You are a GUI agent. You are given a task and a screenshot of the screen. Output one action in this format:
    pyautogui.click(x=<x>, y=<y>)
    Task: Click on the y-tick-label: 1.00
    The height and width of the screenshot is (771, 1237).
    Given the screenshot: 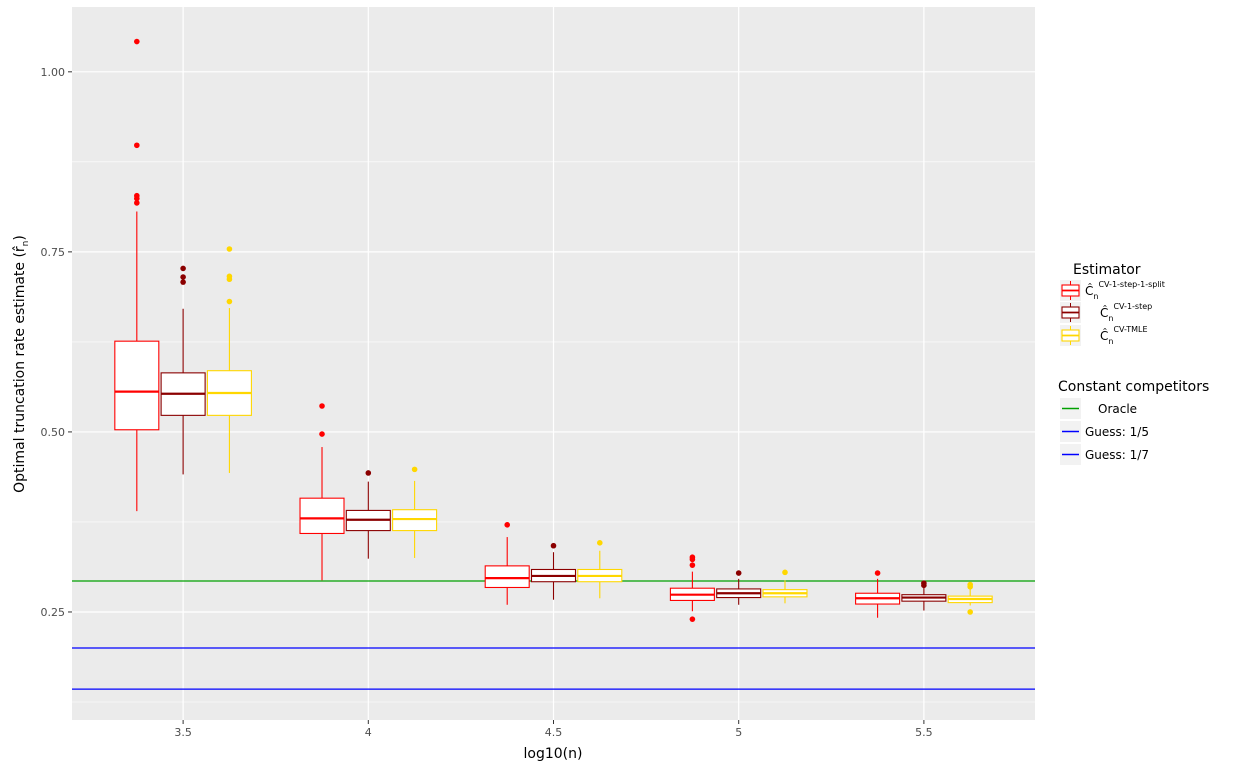 What is the action you would take?
    pyautogui.click(x=53, y=72)
    